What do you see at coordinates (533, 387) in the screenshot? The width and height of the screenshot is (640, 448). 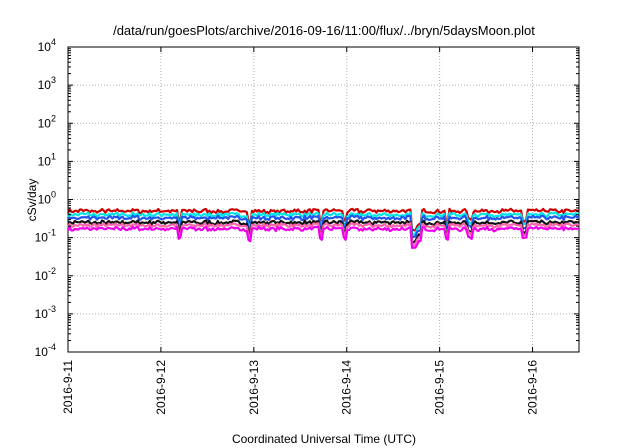 I see `x-tick-label: 2016-9-16` at bounding box center [533, 387].